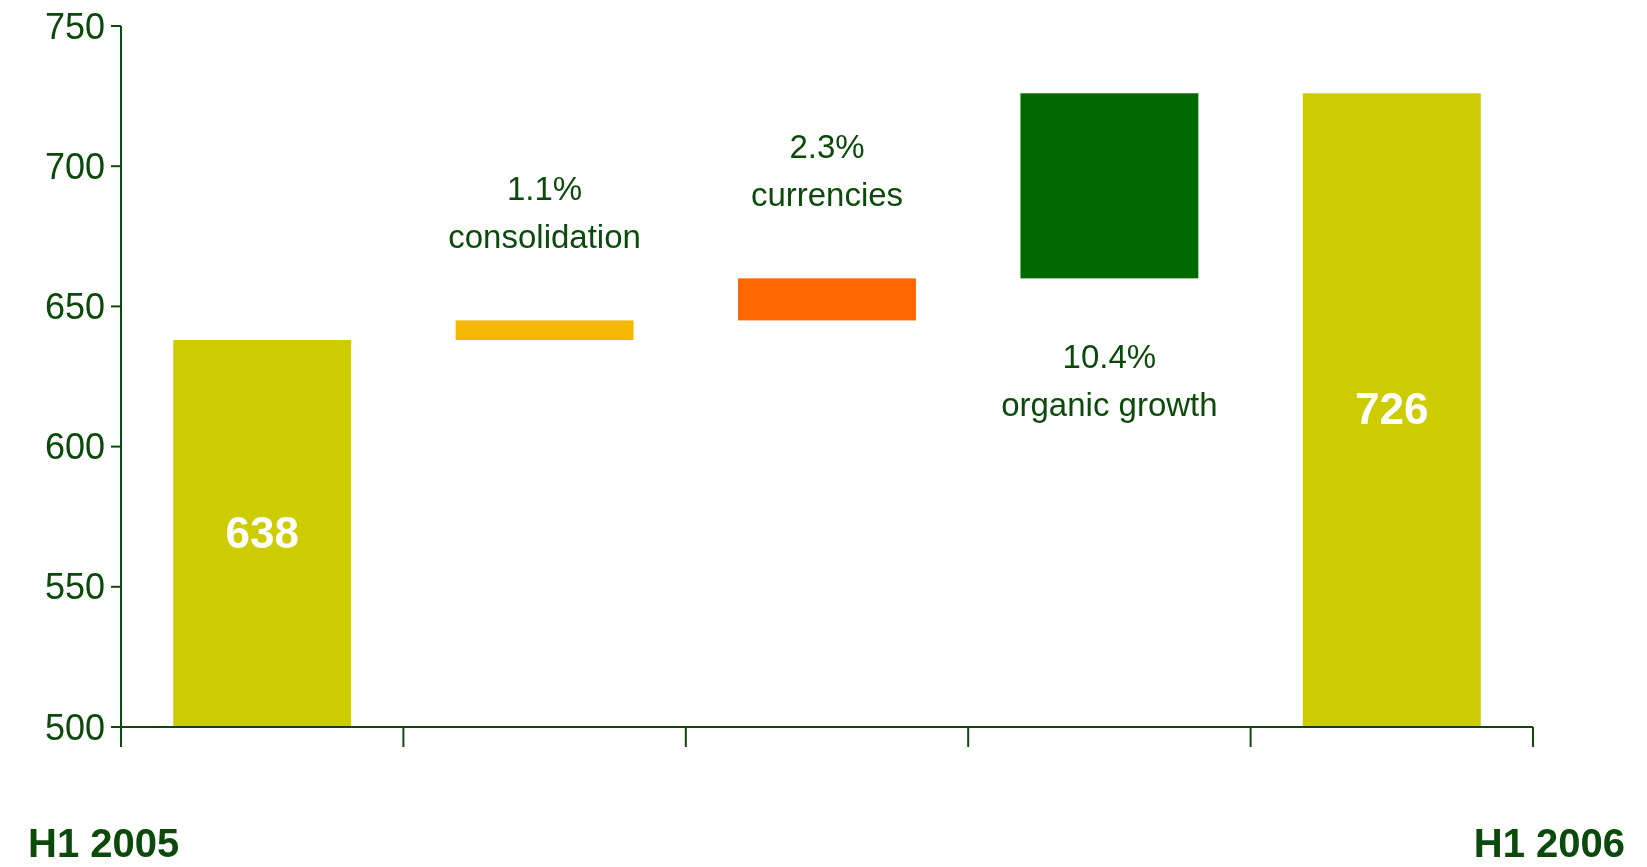 The width and height of the screenshot is (1647, 867). What do you see at coordinates (827, 171) in the screenshot?
I see `annotation: 2.3% currencies` at bounding box center [827, 171].